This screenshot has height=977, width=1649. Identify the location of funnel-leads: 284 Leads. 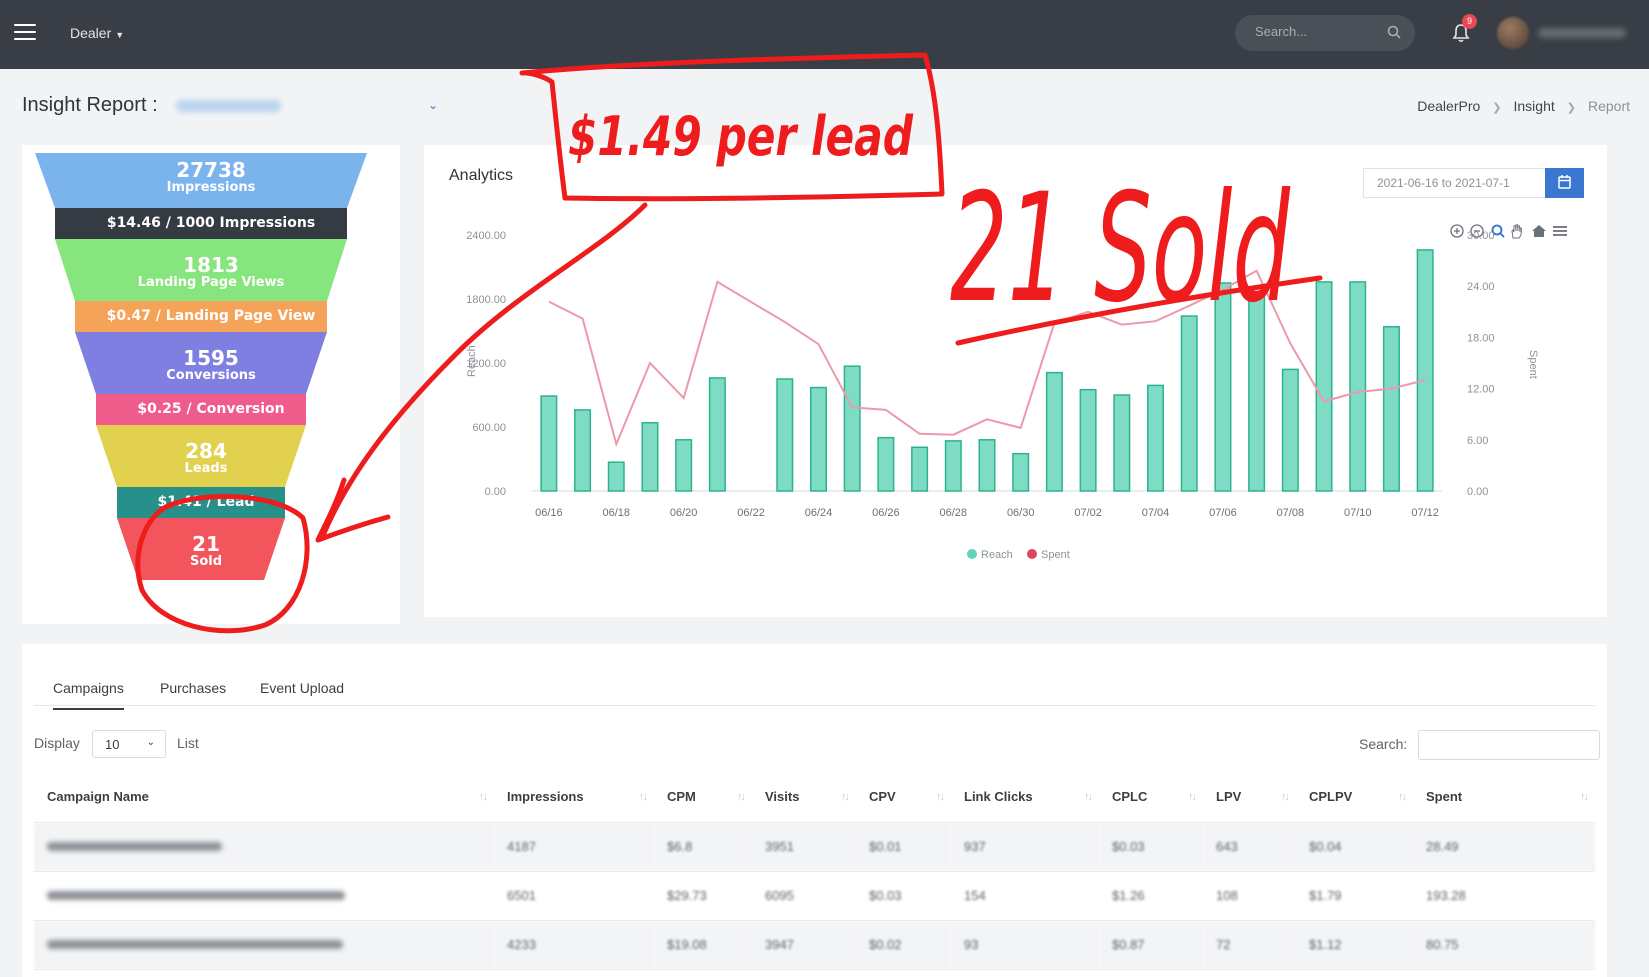
(206, 458).